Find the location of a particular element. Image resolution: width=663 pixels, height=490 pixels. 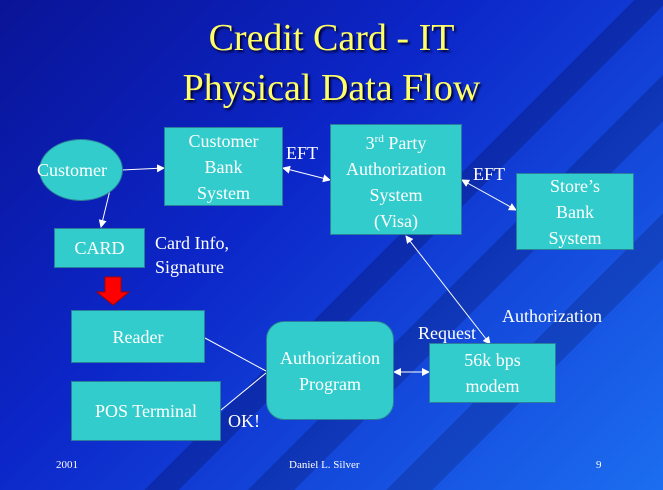

edge-pos-to-program is located at coordinates (243, 391).